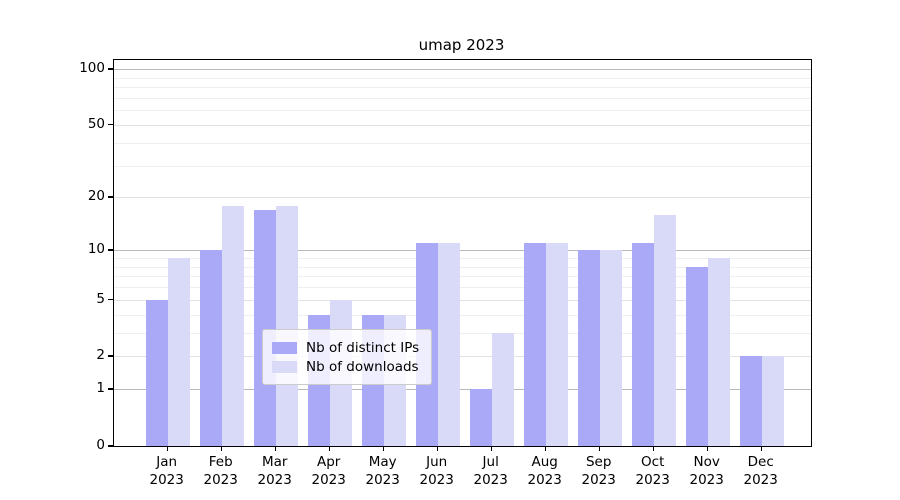 This screenshot has width=900, height=500. Describe the element at coordinates (544, 471) in the screenshot. I see `x-tick-label: Aug 2023` at that location.